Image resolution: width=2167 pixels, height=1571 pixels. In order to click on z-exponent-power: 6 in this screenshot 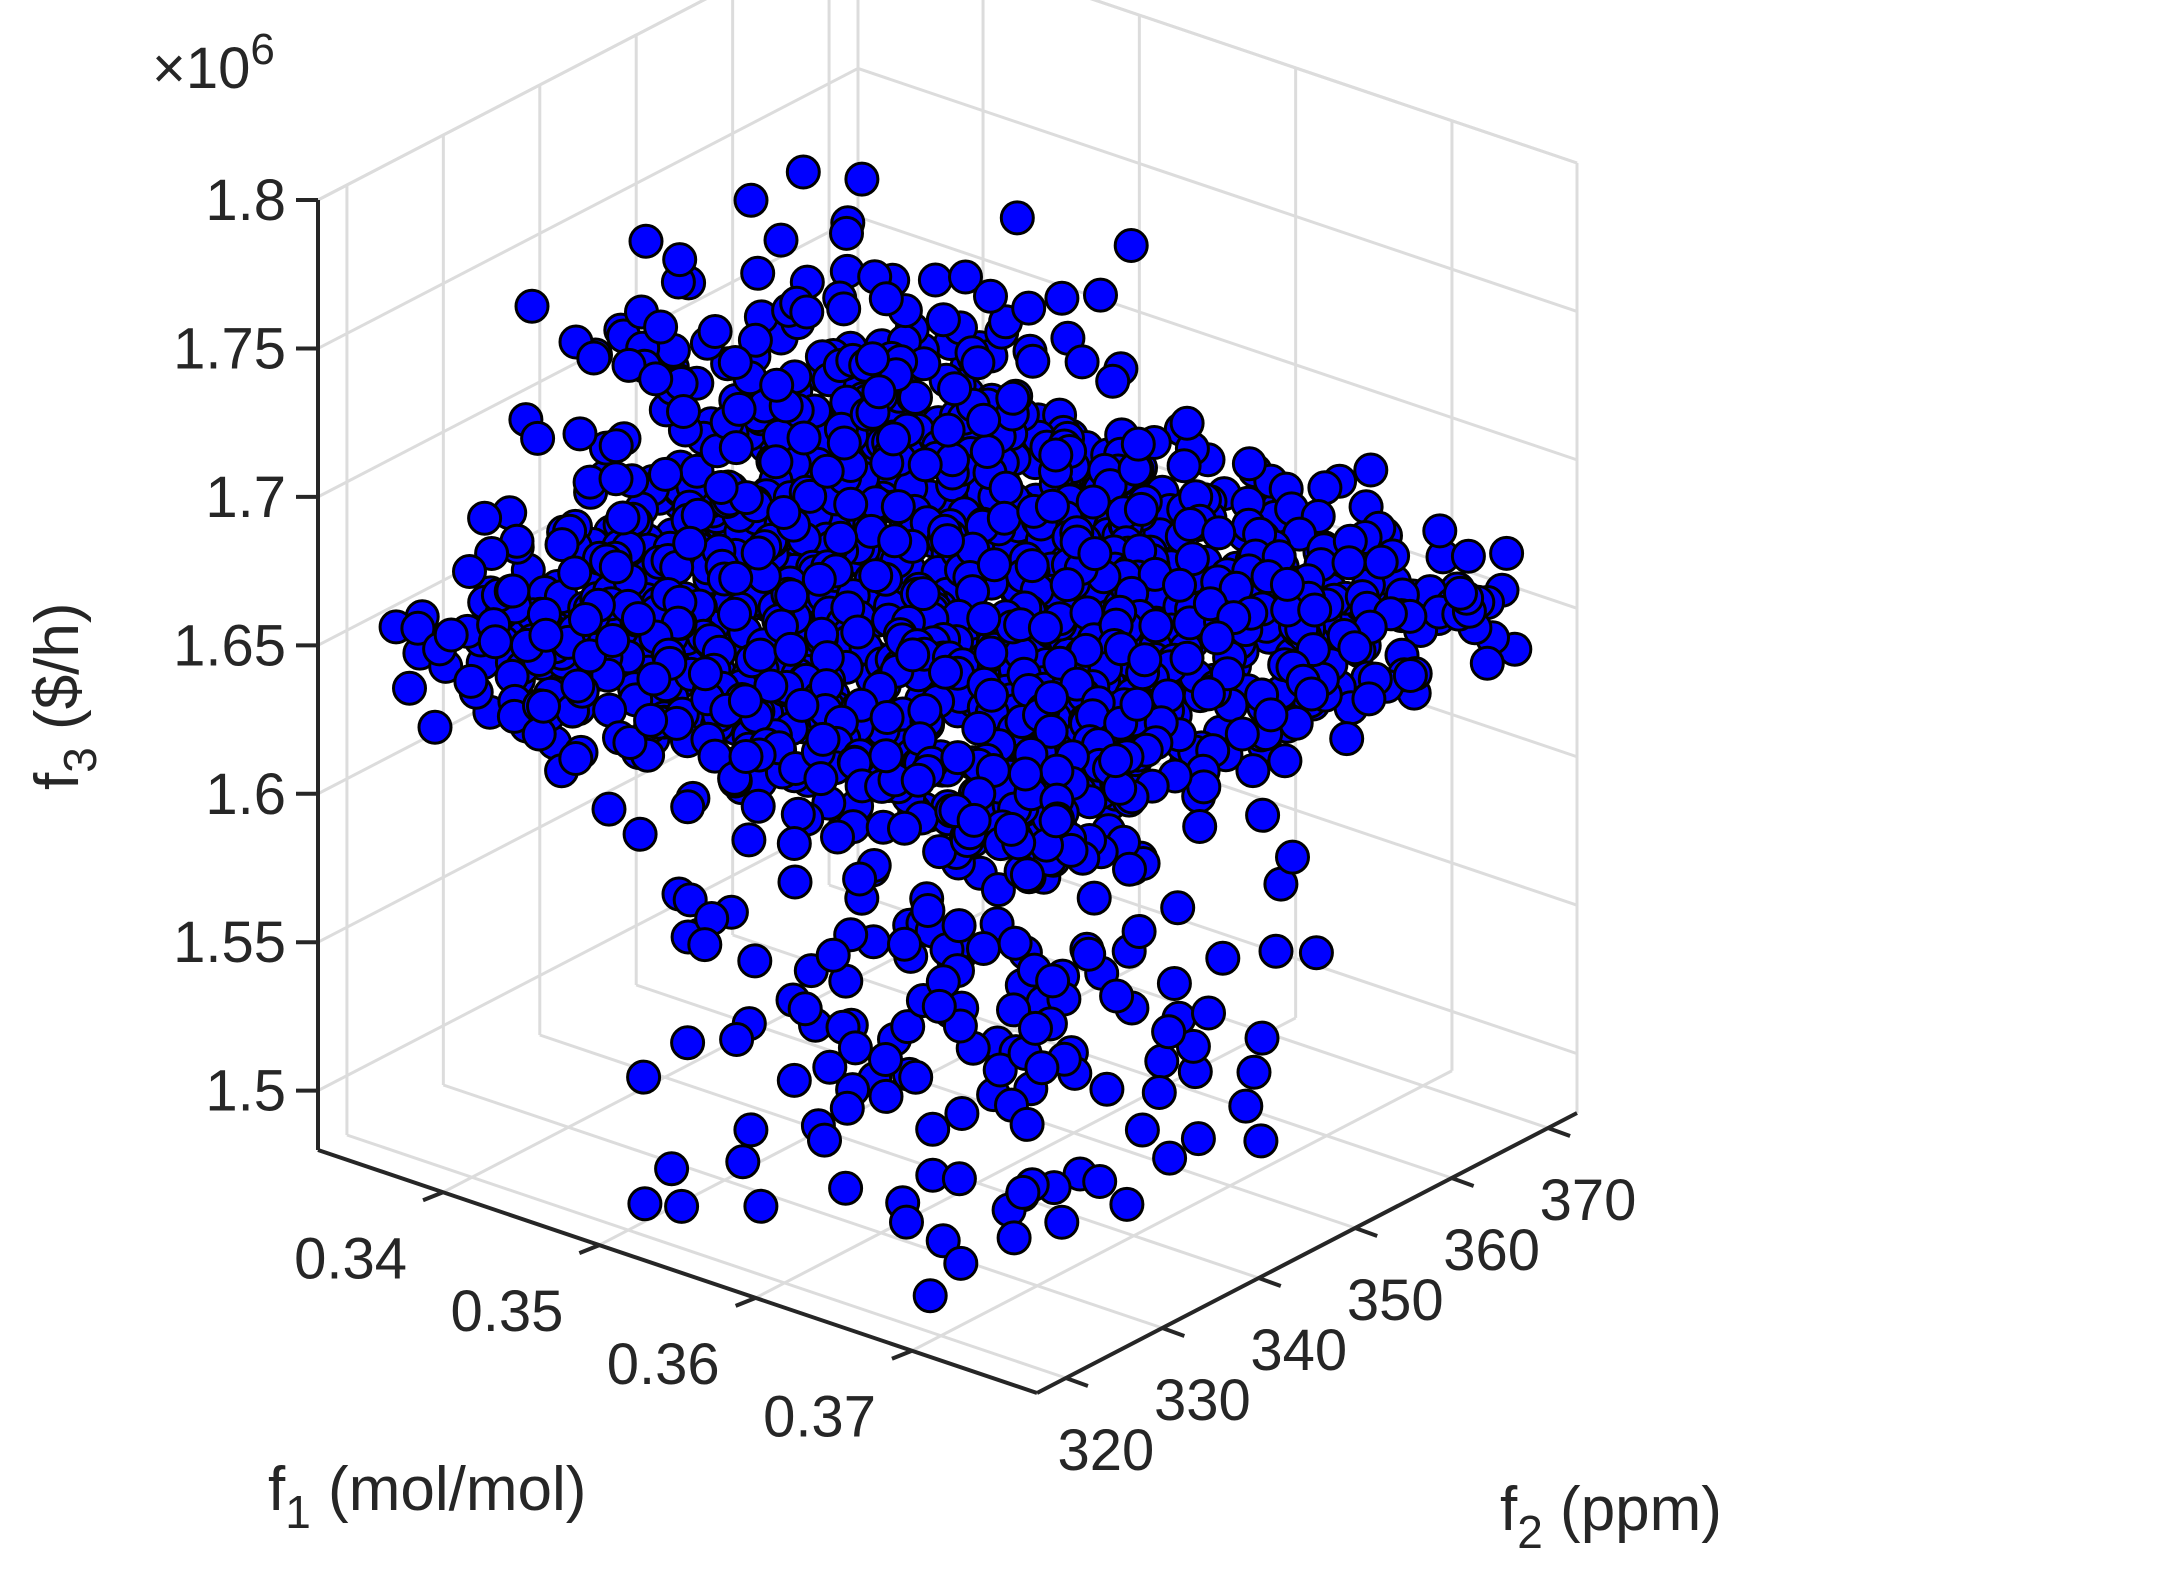, I will do `click(262, 49)`.